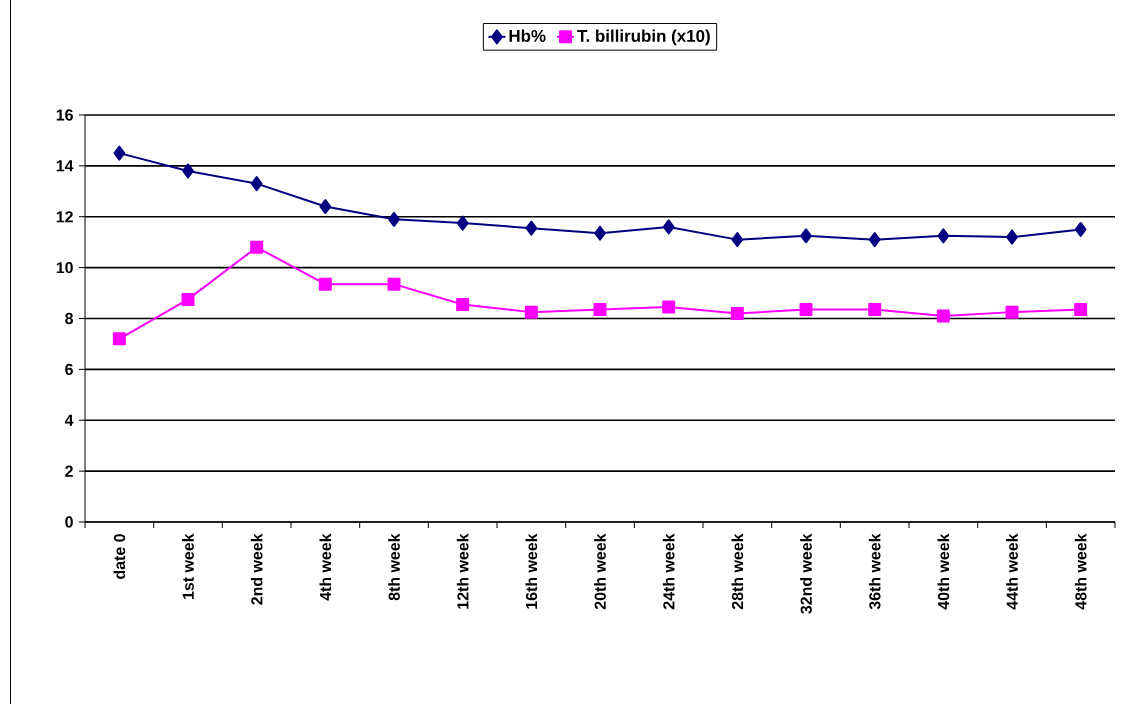 The image size is (1126, 704). I want to click on y-tick-label: 10, so click(64, 267).